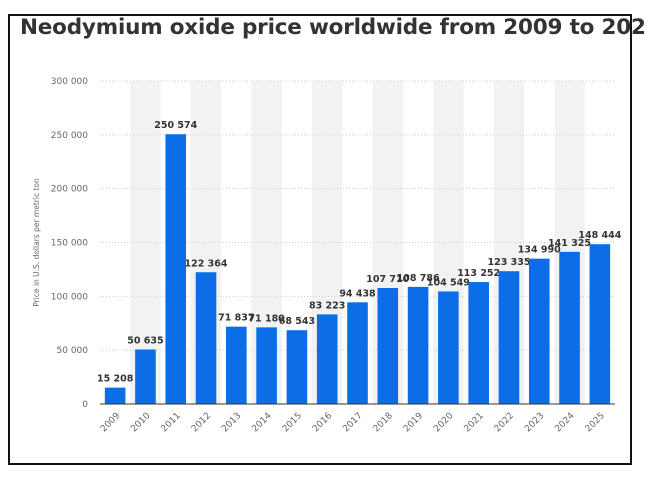 This screenshot has width=647, height=480. Describe the element at coordinates (418, 278) in the screenshot. I see `bar-value-label: 108 786` at that location.